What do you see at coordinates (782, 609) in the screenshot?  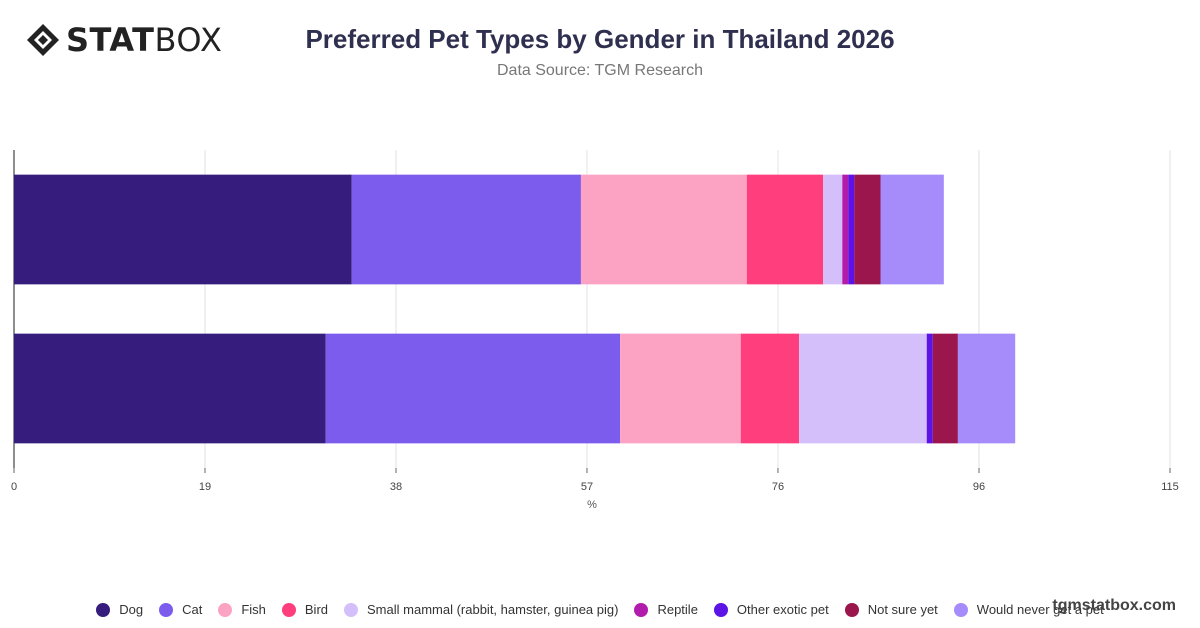 I see `legend-label: Other exotic pet` at bounding box center [782, 609].